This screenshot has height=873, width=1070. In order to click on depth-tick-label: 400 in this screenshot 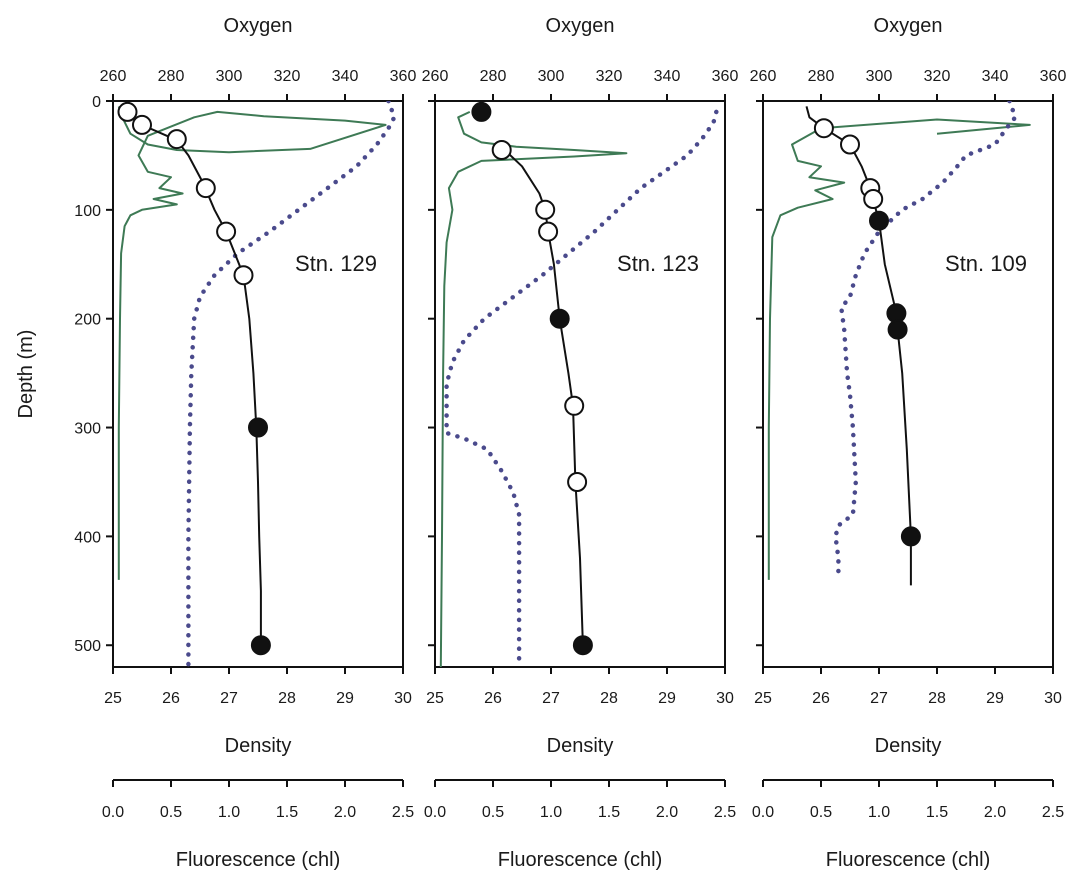, I will do `click(87, 537)`.